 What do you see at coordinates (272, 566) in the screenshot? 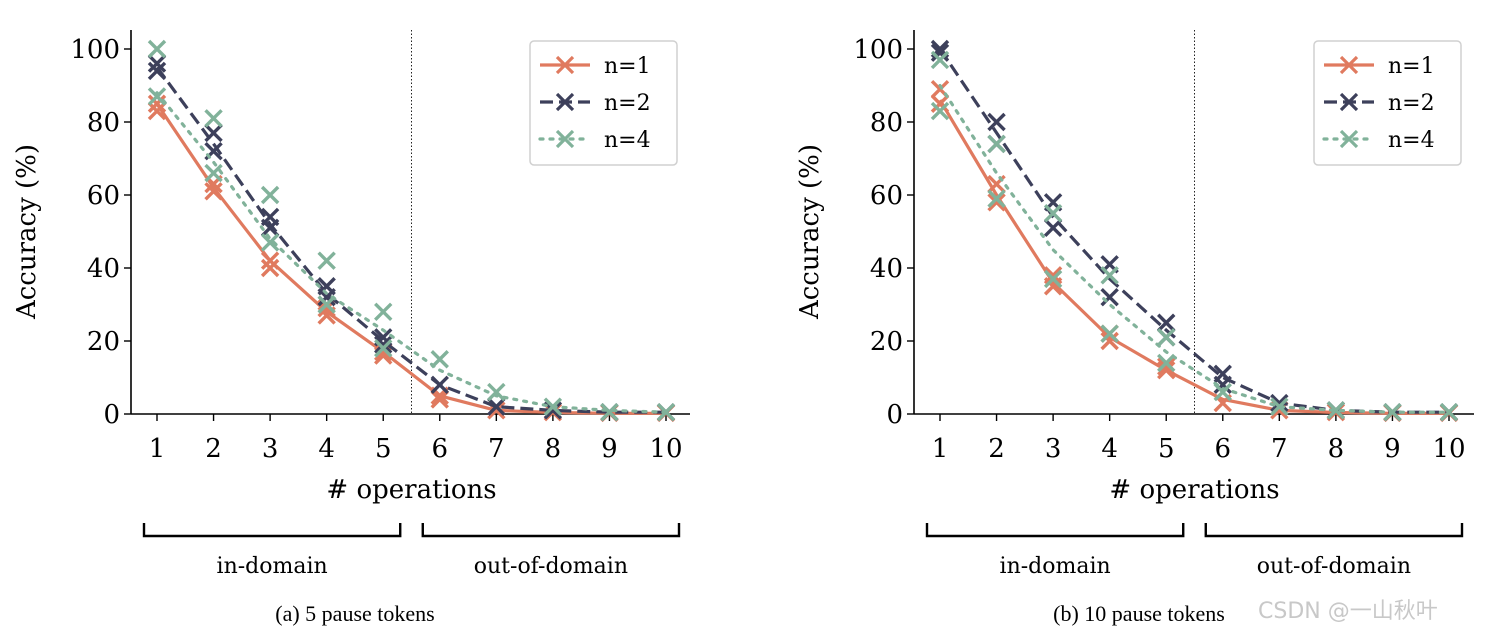
I see `in-domain-label: in-domain` at bounding box center [272, 566].